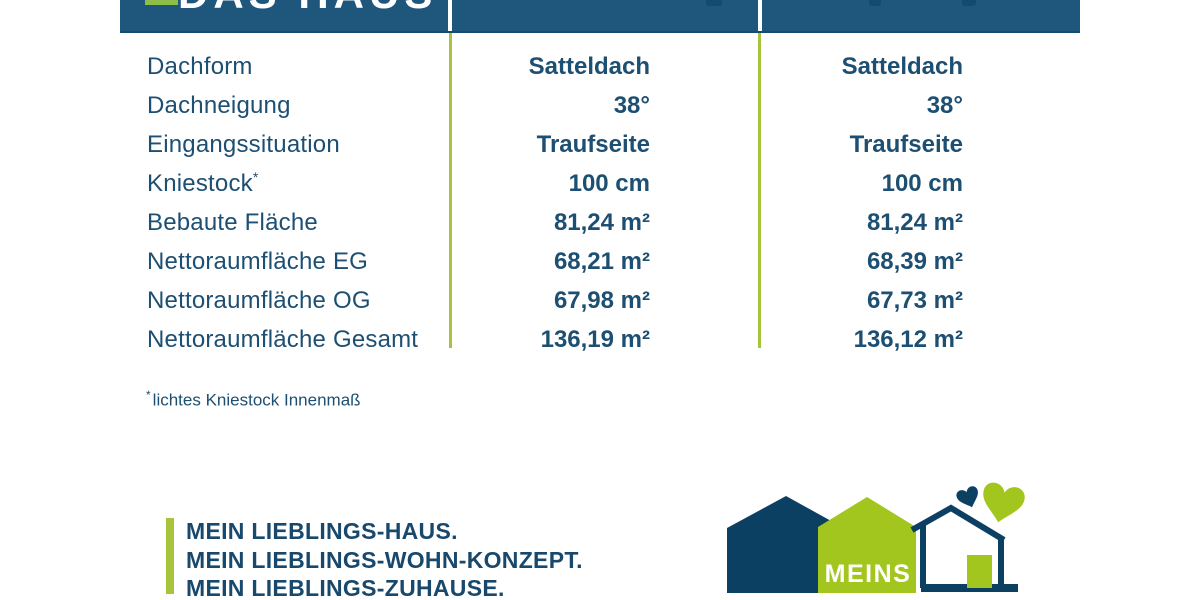  I want to click on table-row: Dachform Satteldach Satteldach, so click(600, 66).